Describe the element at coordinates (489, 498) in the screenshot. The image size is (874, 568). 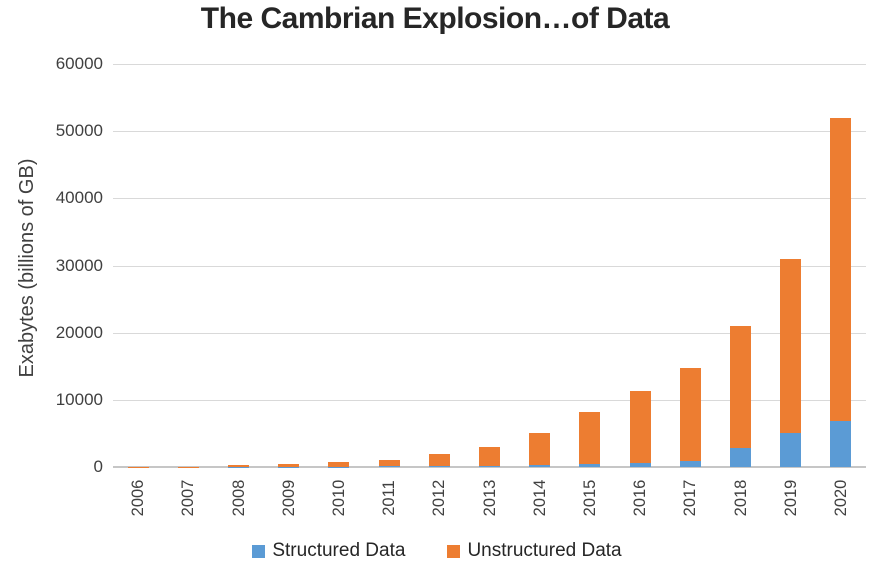
I see `x-tick-label: 2013` at that location.